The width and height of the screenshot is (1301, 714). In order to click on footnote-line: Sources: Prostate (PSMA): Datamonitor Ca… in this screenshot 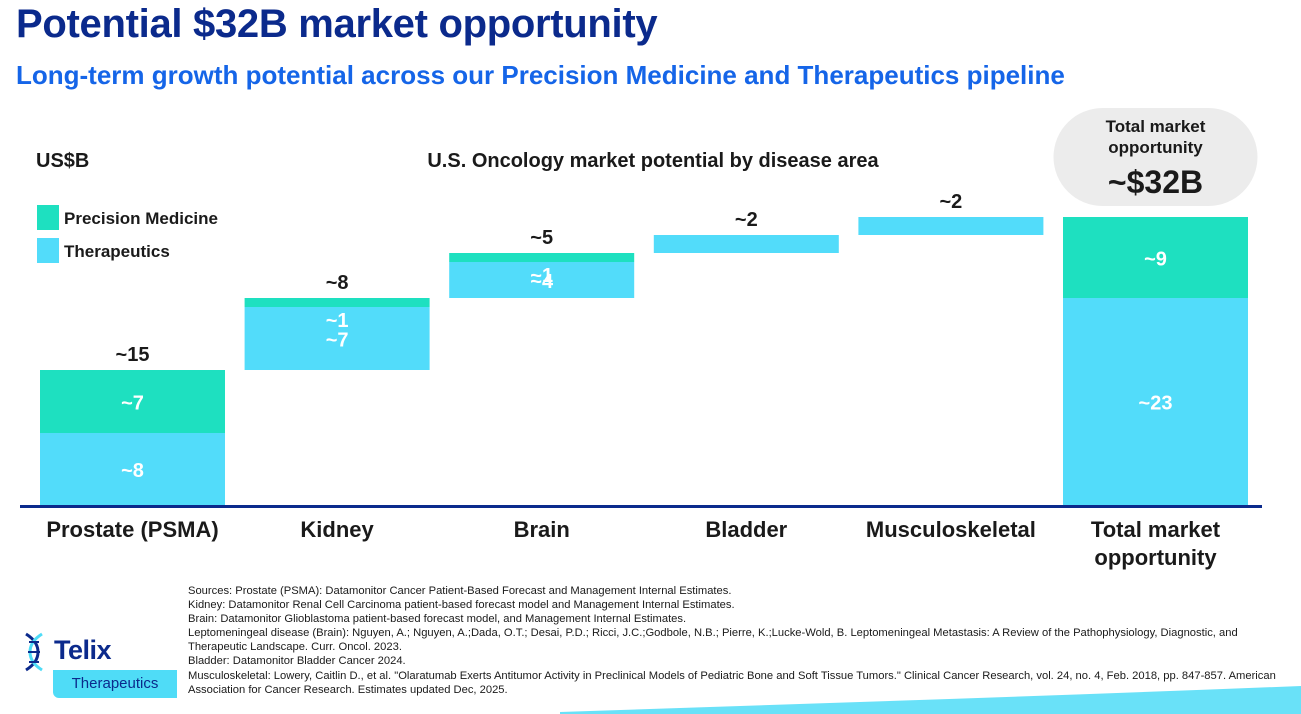, I will do `click(460, 591)`.